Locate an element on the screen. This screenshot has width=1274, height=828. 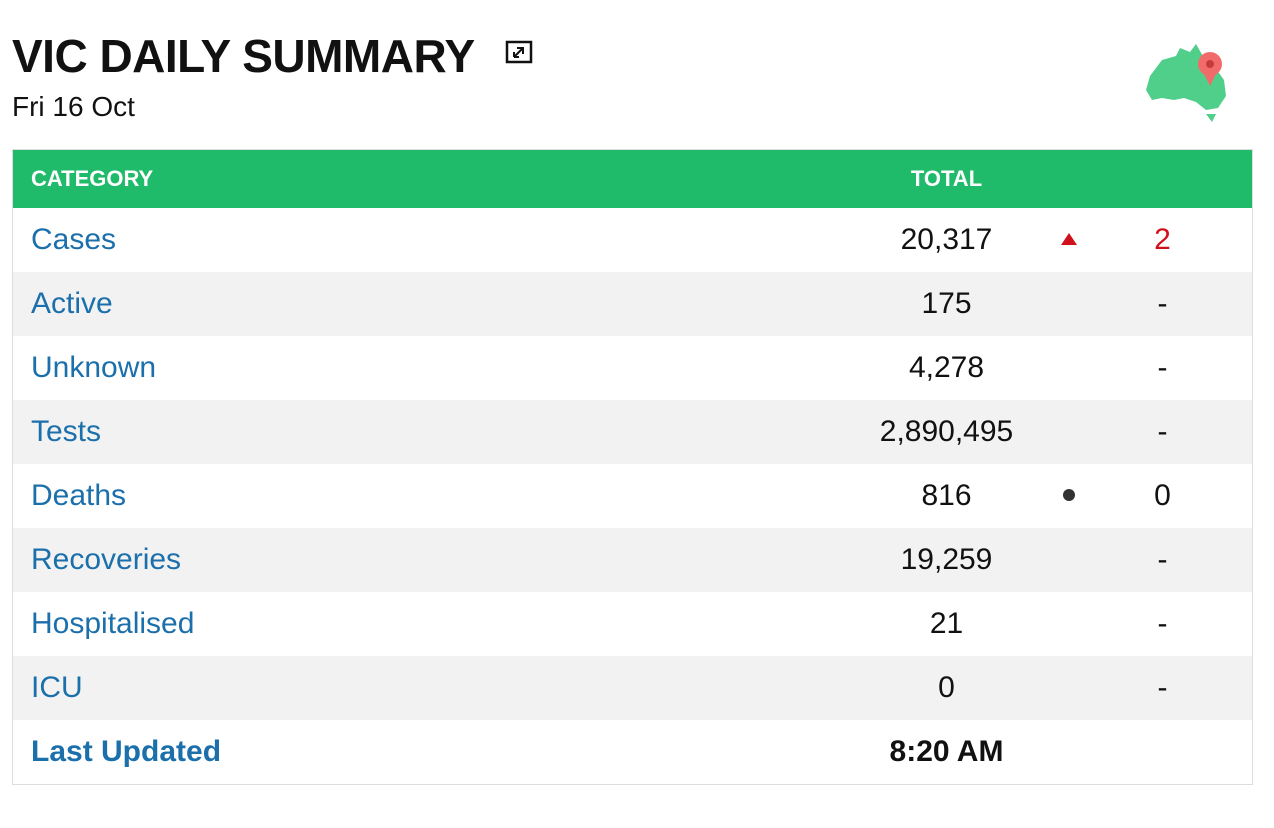
category-link: Cases is located at coordinates (74, 239).